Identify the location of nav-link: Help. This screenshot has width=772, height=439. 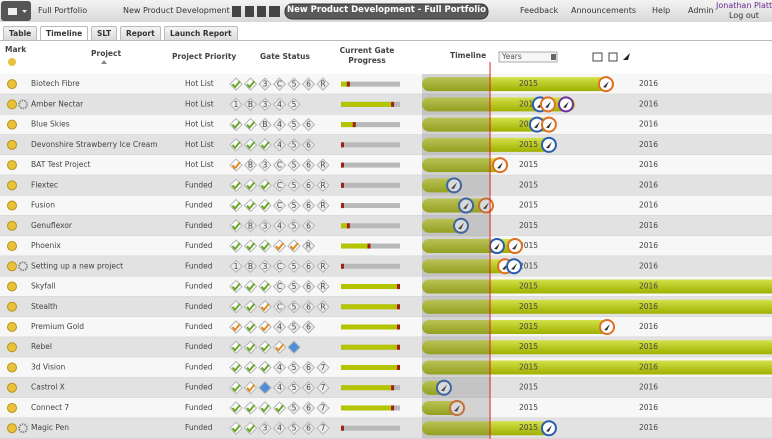
(661, 10).